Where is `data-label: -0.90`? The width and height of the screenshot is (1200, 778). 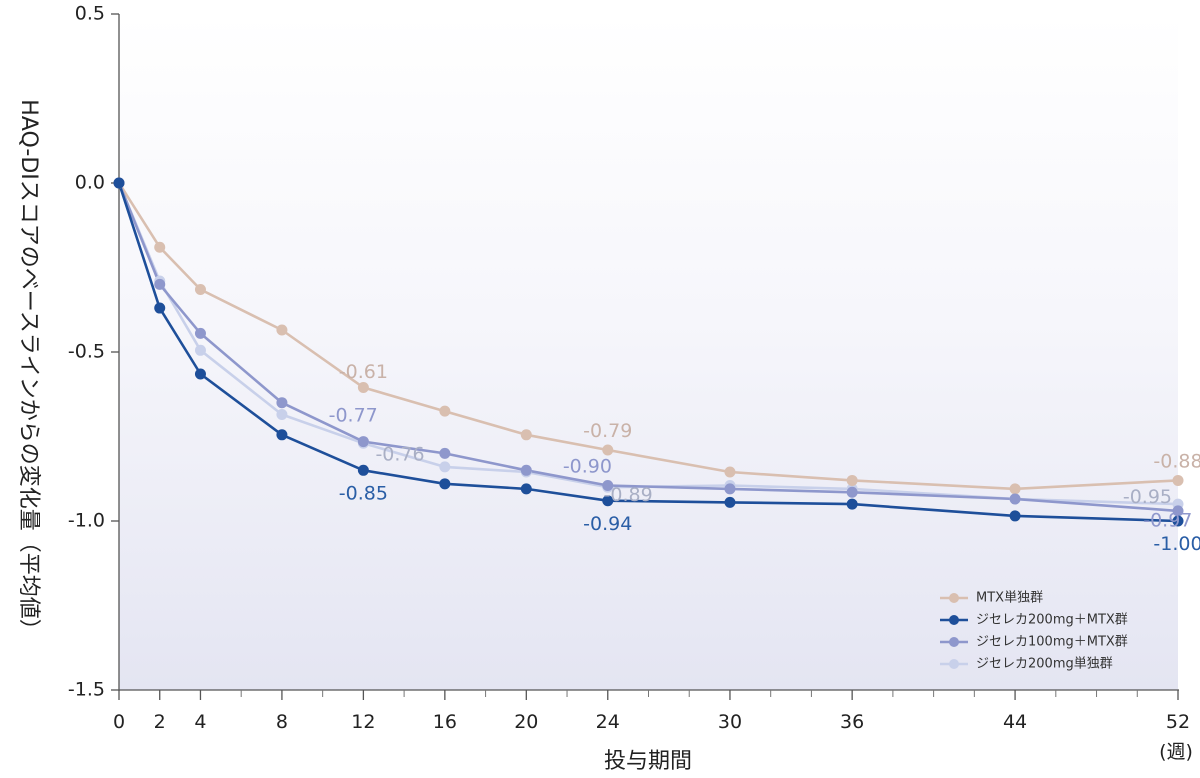 data-label: -0.90 is located at coordinates (587, 466).